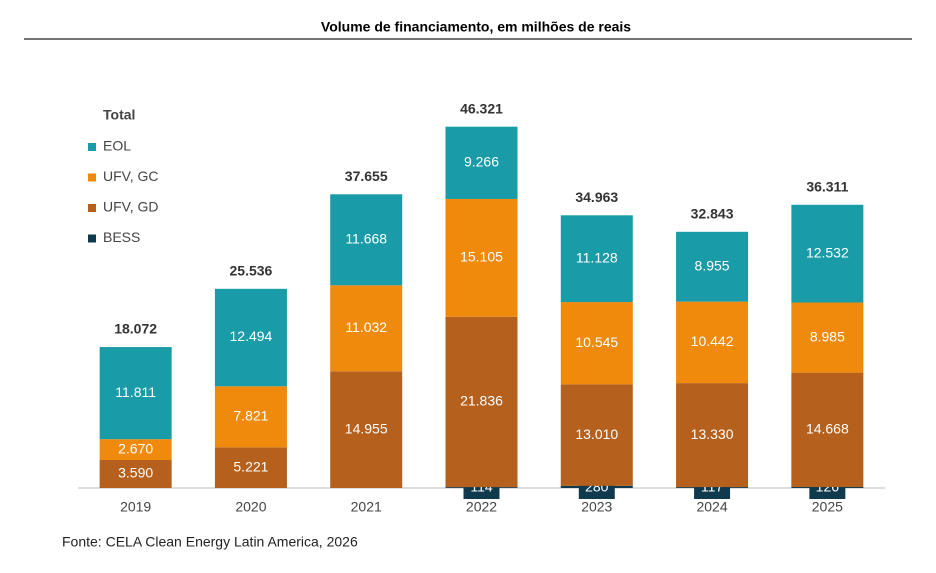 The width and height of the screenshot is (936, 573). Describe the element at coordinates (712, 214) in the screenshot. I see `total-label: 32.843` at that location.